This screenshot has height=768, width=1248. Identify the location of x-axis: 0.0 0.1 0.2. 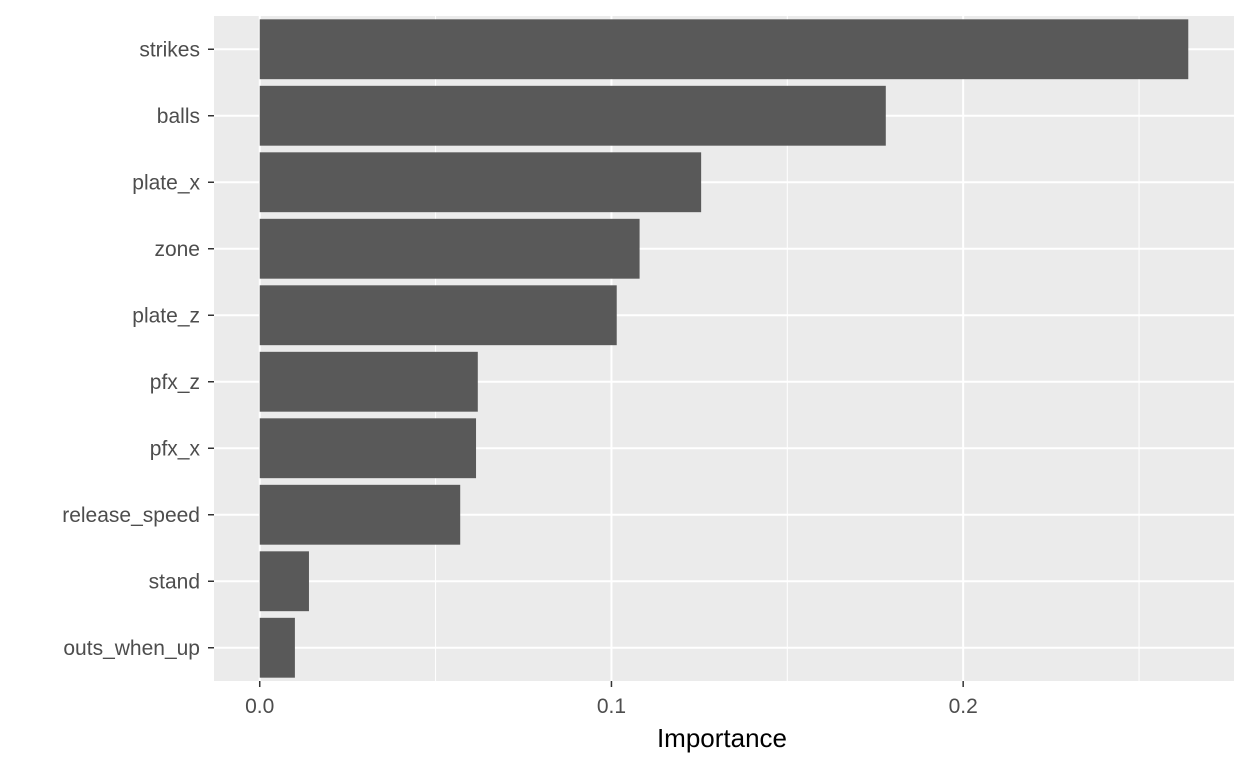
(611, 699).